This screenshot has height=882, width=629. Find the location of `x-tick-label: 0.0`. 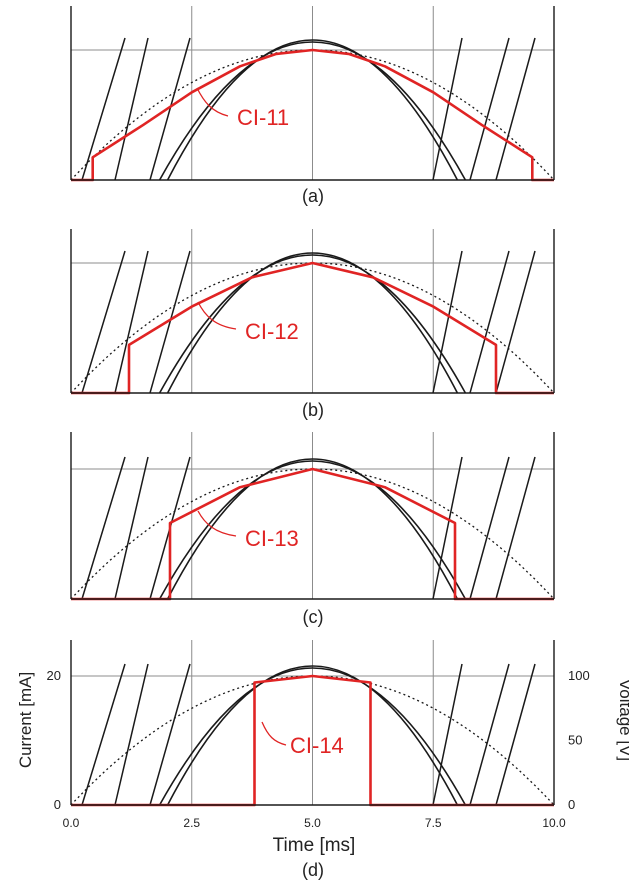

x-tick-label: 0.0 is located at coordinates (71, 823).